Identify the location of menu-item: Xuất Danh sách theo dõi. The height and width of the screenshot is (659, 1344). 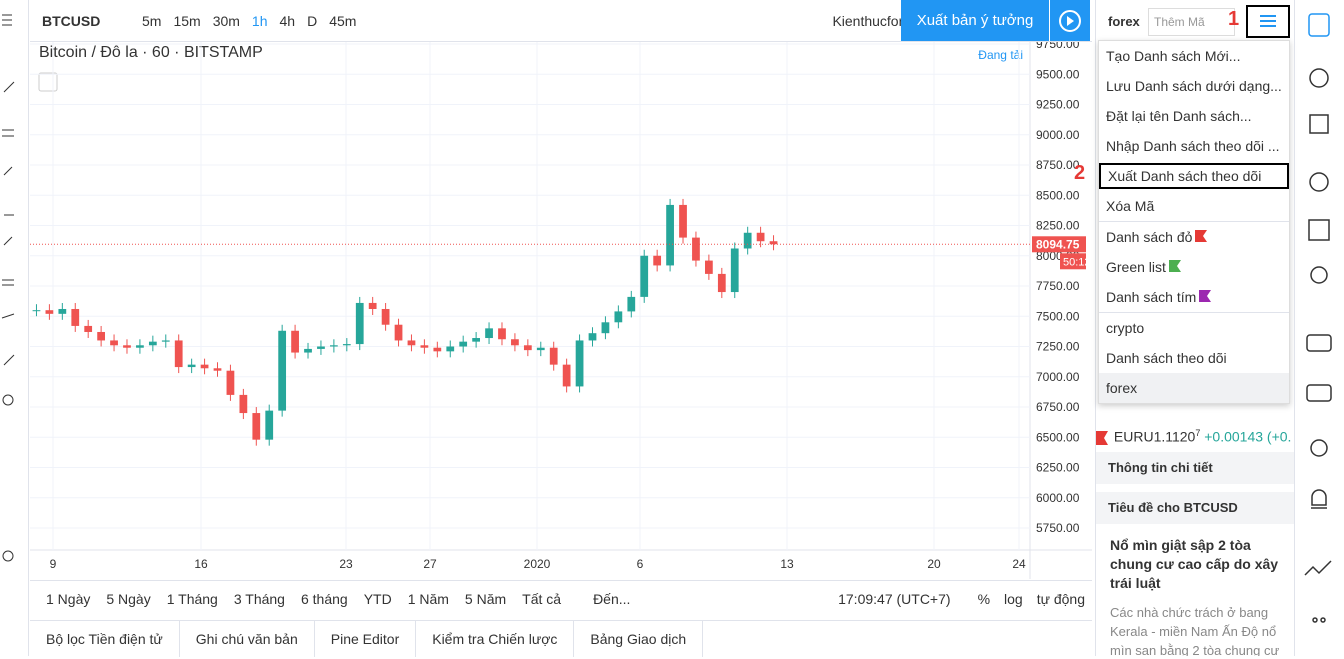
(1194, 176).